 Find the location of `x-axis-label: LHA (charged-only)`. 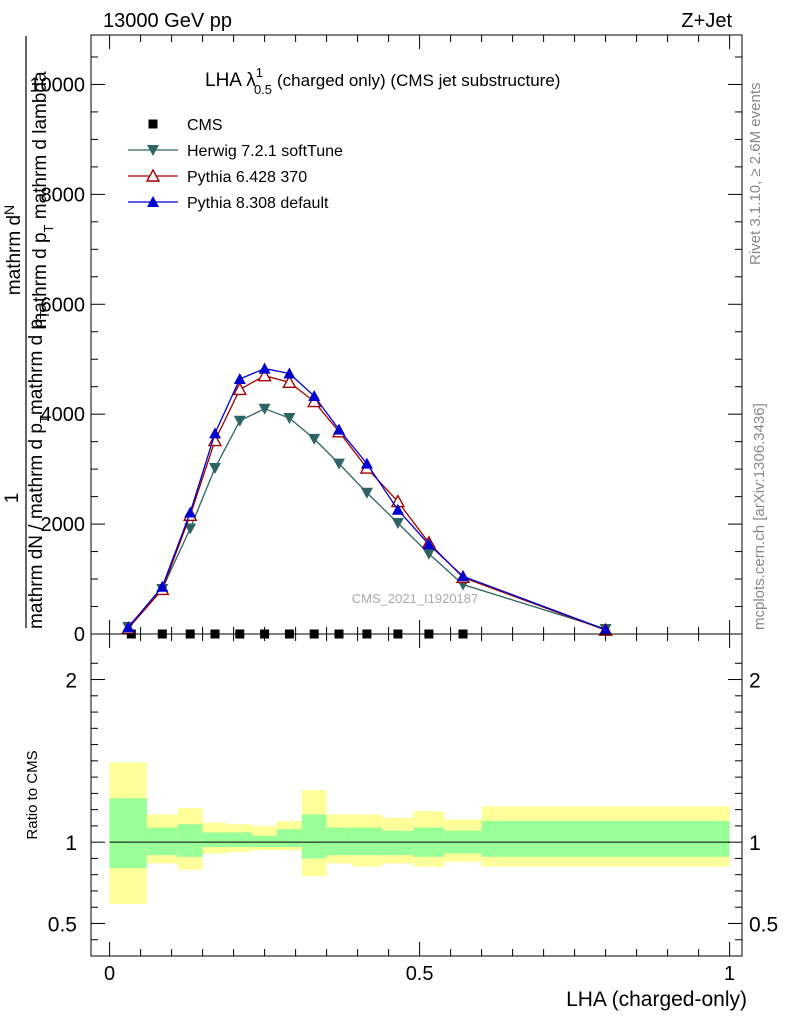

x-axis-label: LHA (charged-only) is located at coordinates (656, 999).